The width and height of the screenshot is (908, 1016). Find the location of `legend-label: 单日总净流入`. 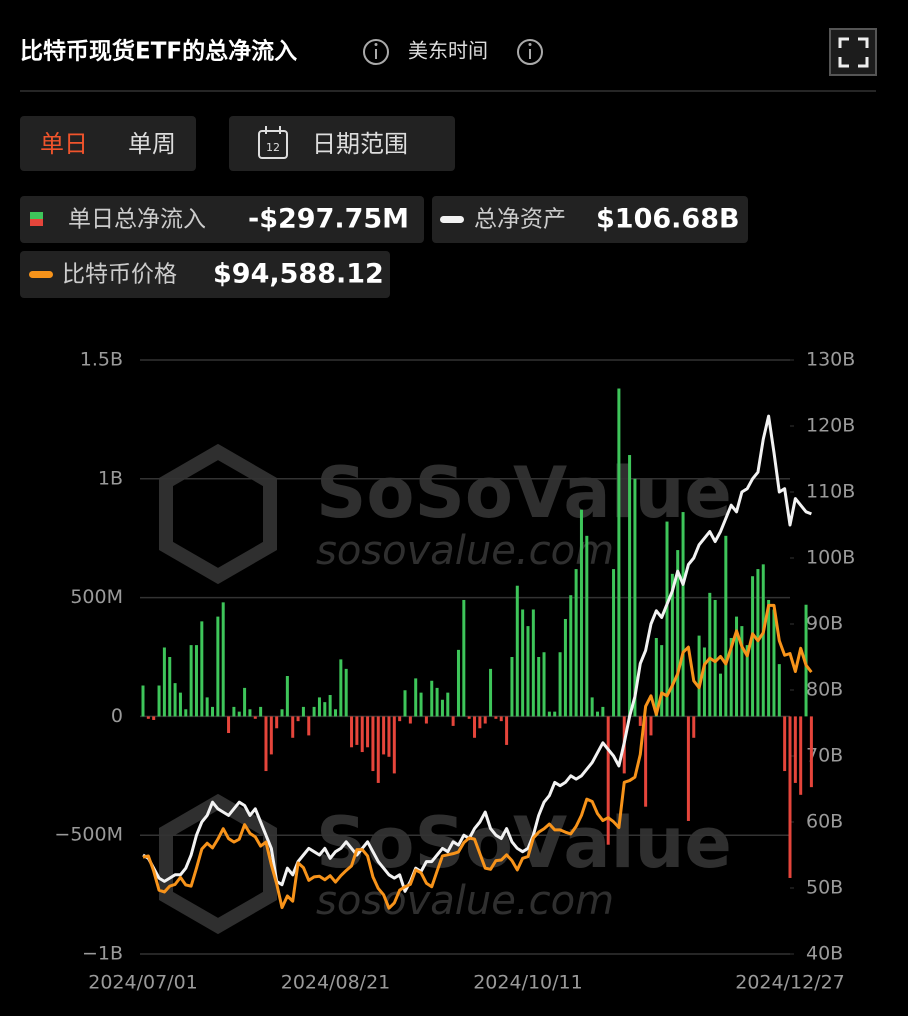

legend-label: 单日总净流入 is located at coordinates (137, 220).